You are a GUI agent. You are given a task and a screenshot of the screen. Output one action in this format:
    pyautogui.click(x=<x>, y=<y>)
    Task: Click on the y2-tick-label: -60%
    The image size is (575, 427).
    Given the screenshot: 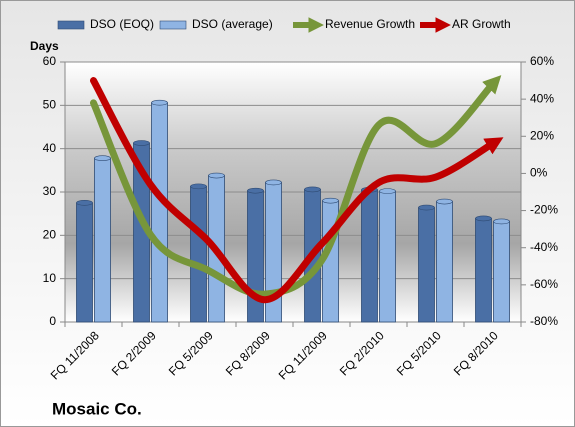 What is the action you would take?
    pyautogui.click(x=544, y=284)
    